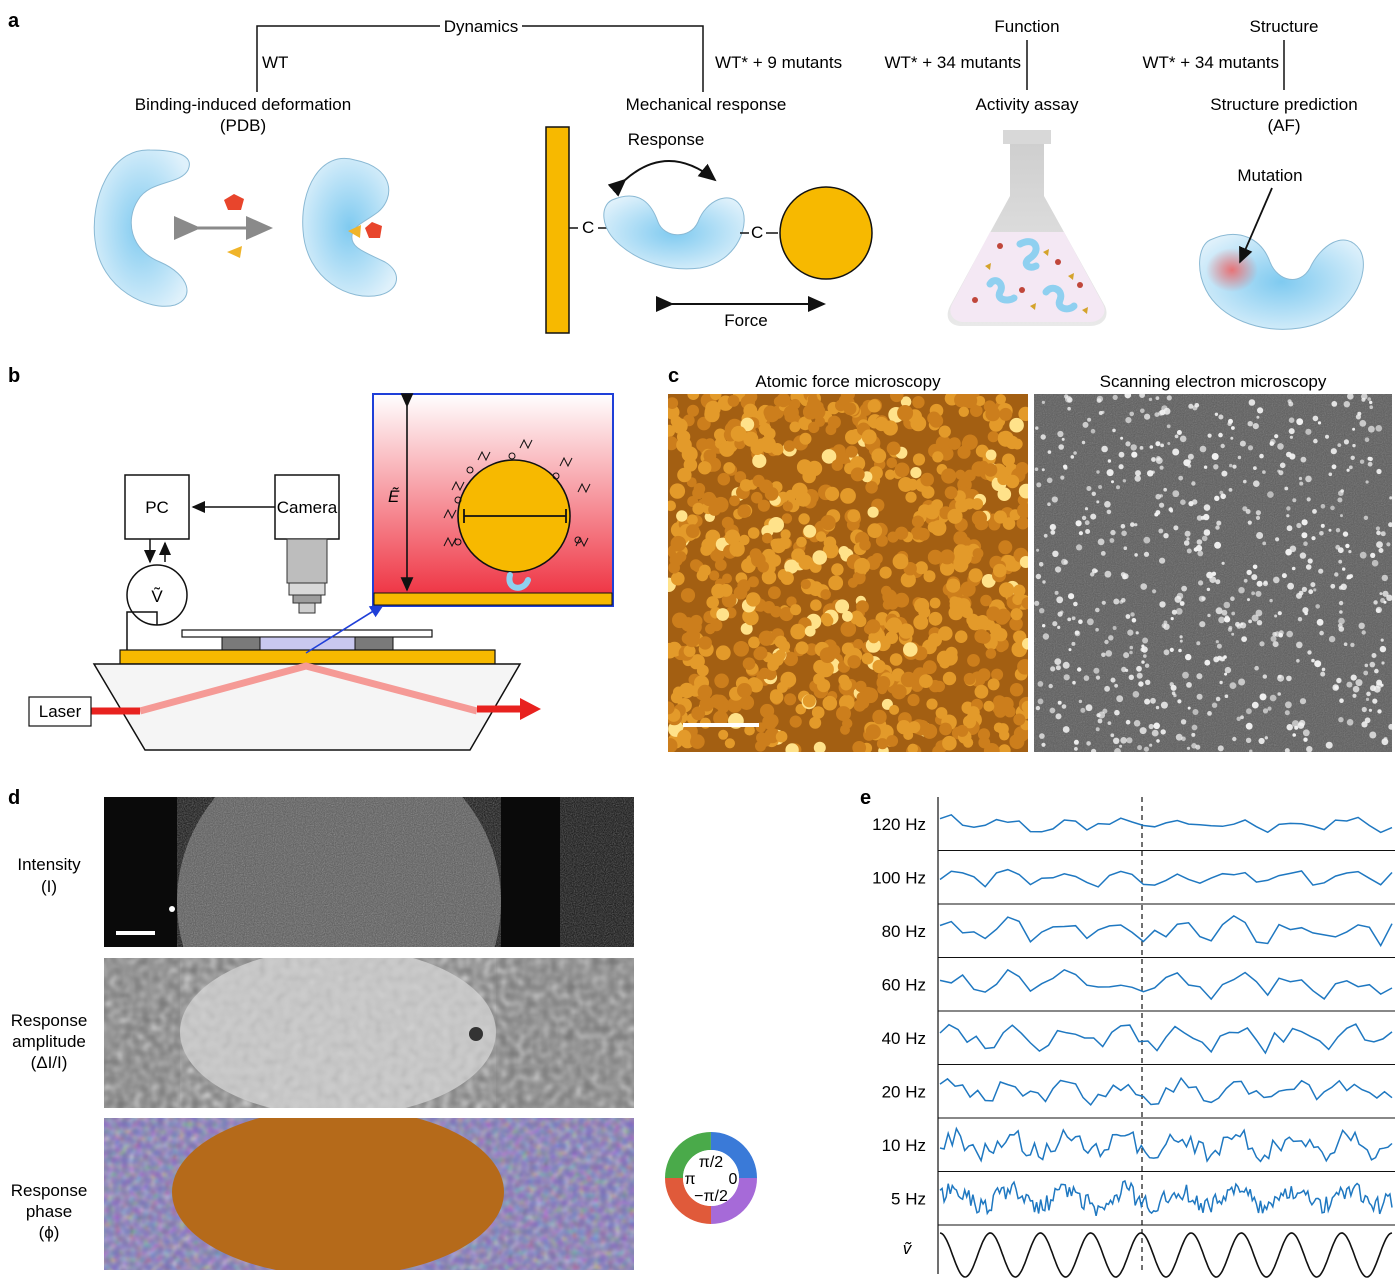  I want to click on amplitude-image, so click(369, 1033).